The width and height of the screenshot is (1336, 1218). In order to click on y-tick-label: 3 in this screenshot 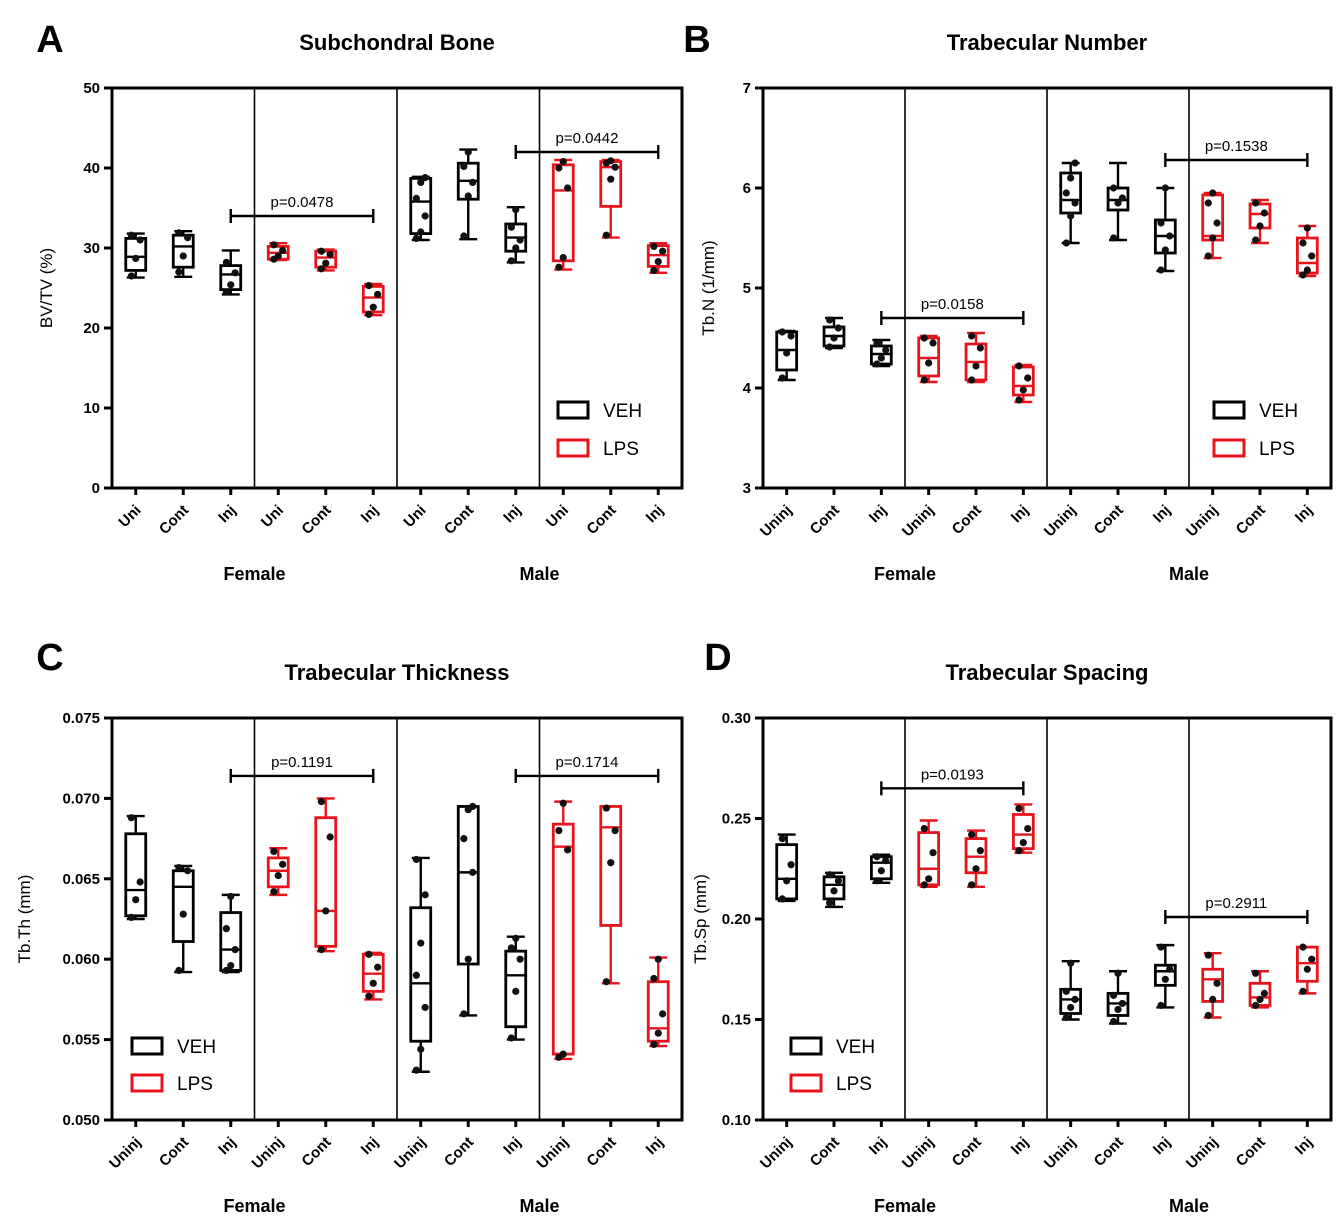, I will do `click(747, 488)`.